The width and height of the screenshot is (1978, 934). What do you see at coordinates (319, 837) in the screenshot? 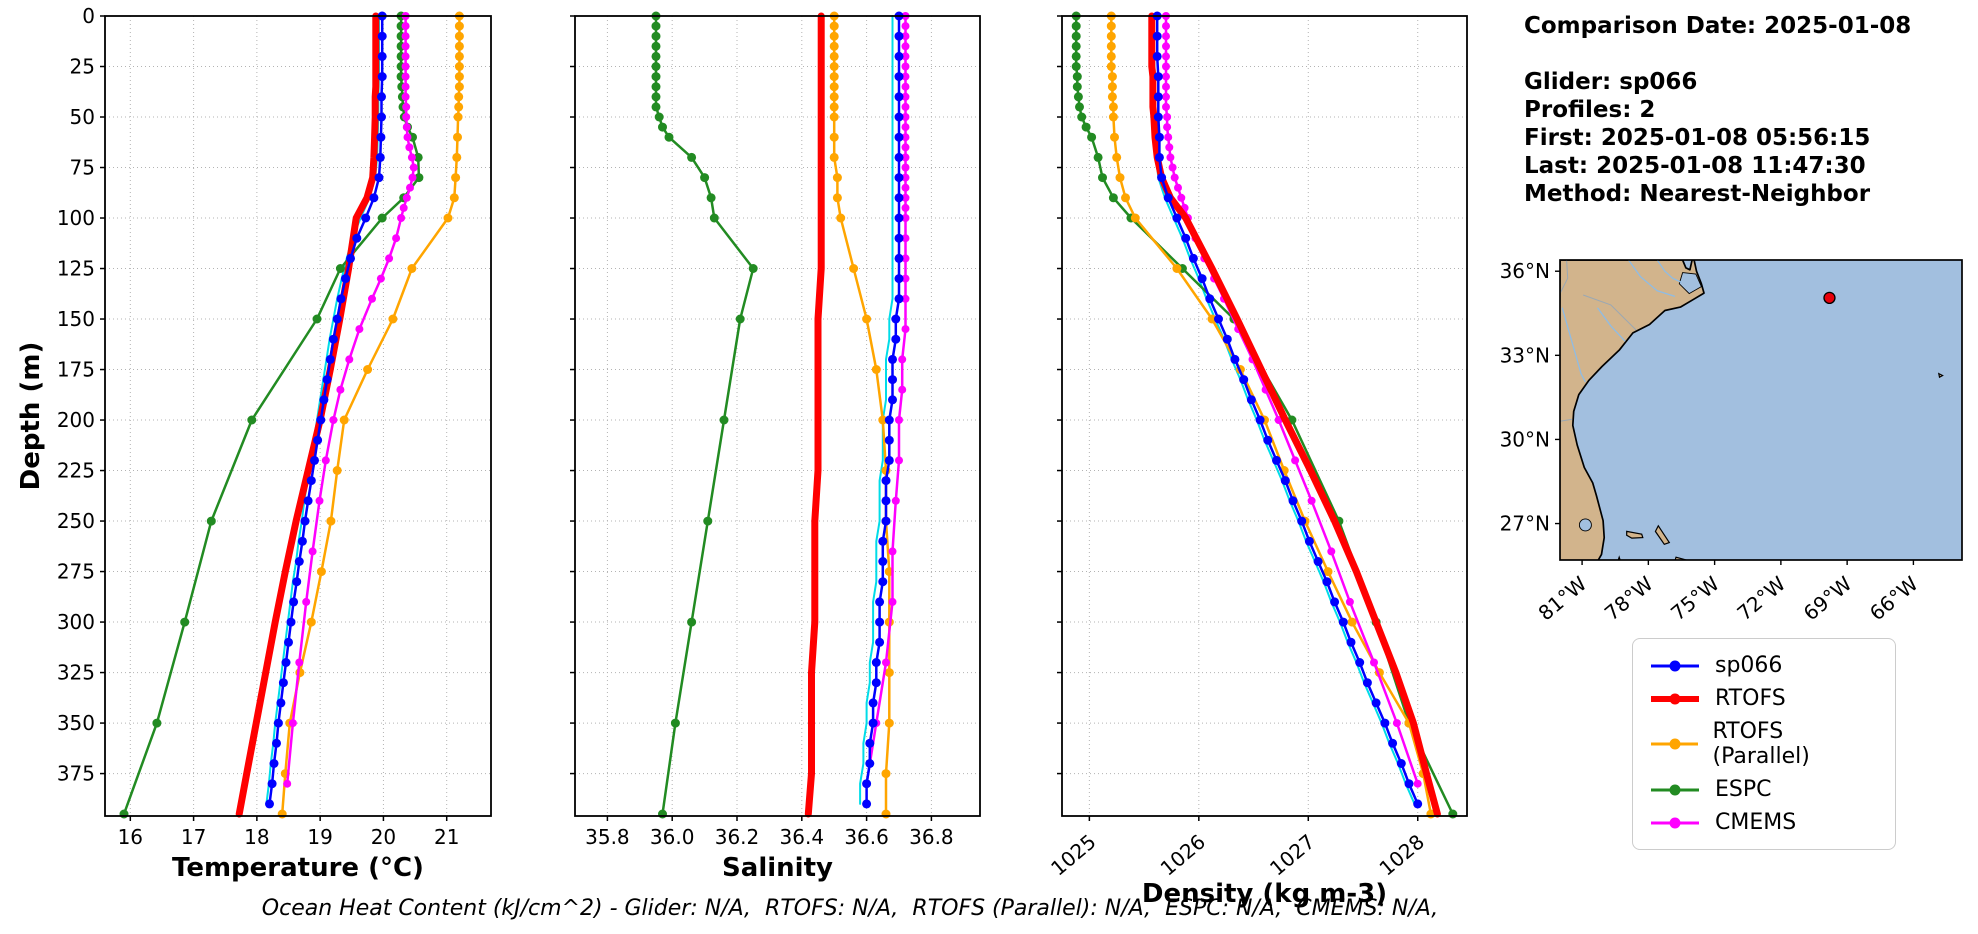
I see `svg-text: 19` at bounding box center [319, 837].